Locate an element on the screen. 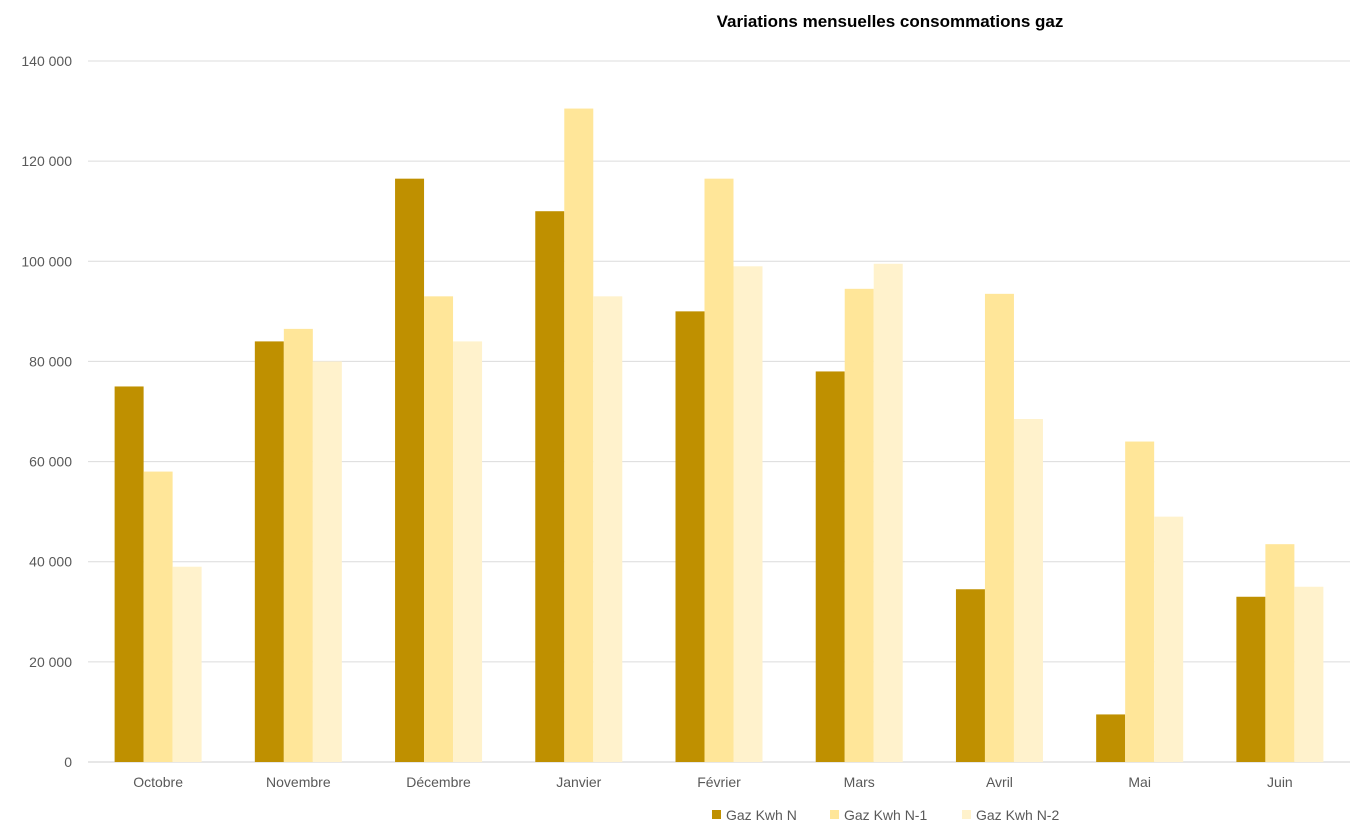 The width and height of the screenshot is (1350, 833). y-tick-label: 20 000 is located at coordinates (50, 662).